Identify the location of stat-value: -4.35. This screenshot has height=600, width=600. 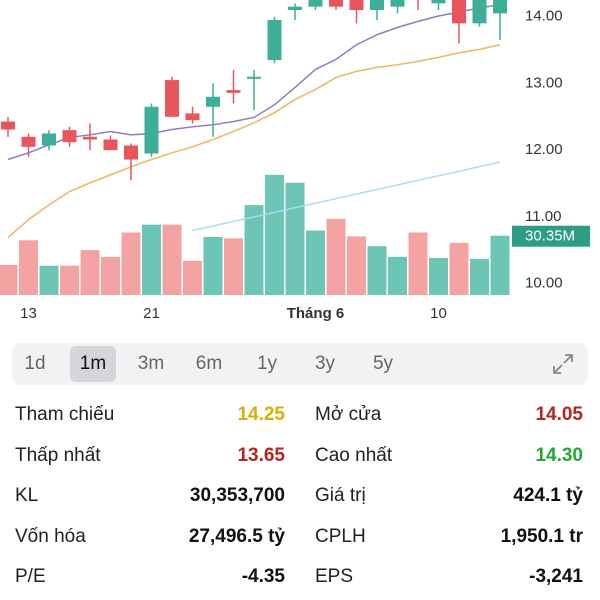
(263, 576).